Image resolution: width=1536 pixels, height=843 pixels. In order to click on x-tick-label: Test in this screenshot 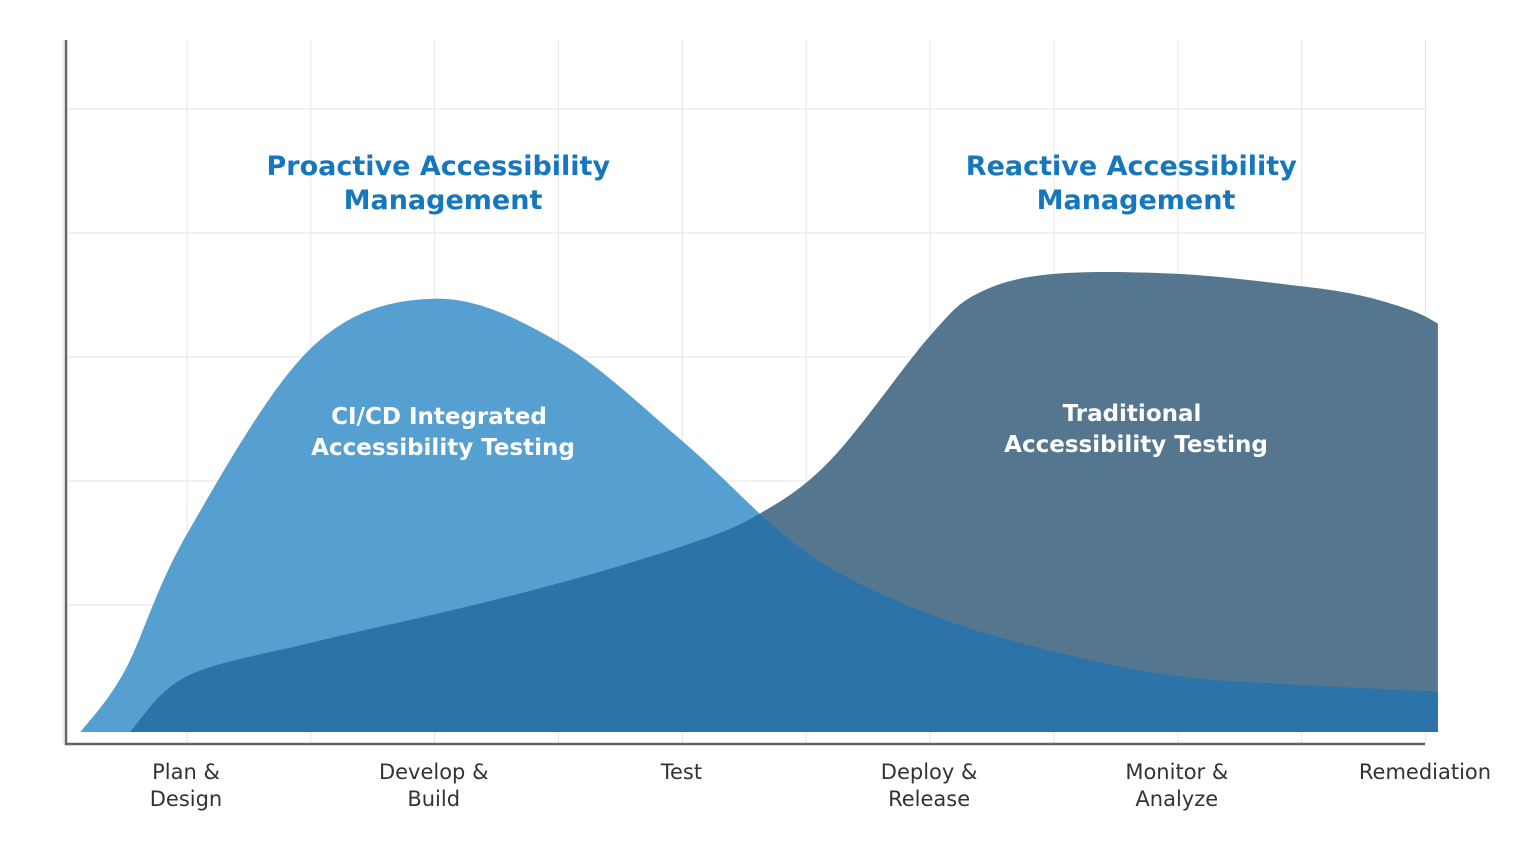, I will do `click(681, 772)`.